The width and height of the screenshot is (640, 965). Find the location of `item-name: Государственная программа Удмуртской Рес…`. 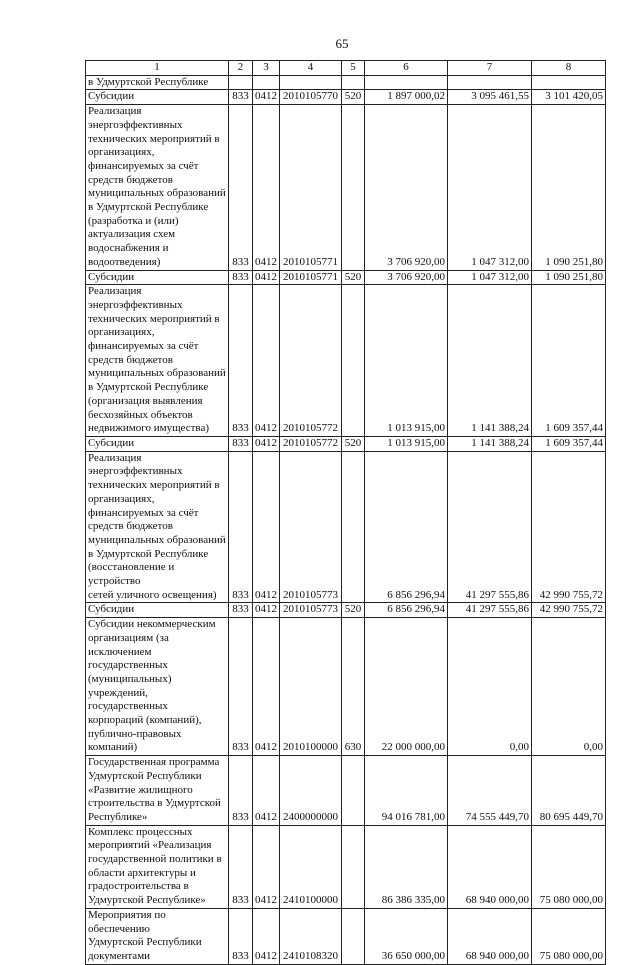

item-name: Государственная программа Удмуртской Рес… is located at coordinates (157, 790).